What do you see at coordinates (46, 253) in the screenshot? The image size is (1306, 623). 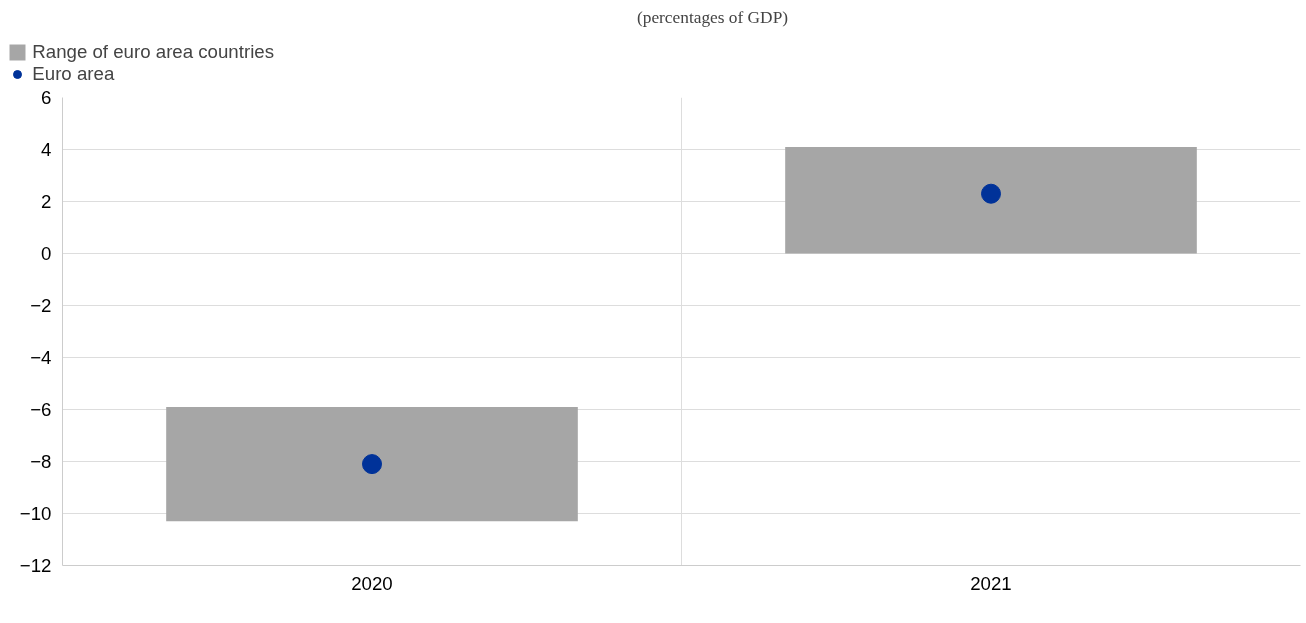 I see `y-tick-label: 0` at bounding box center [46, 253].